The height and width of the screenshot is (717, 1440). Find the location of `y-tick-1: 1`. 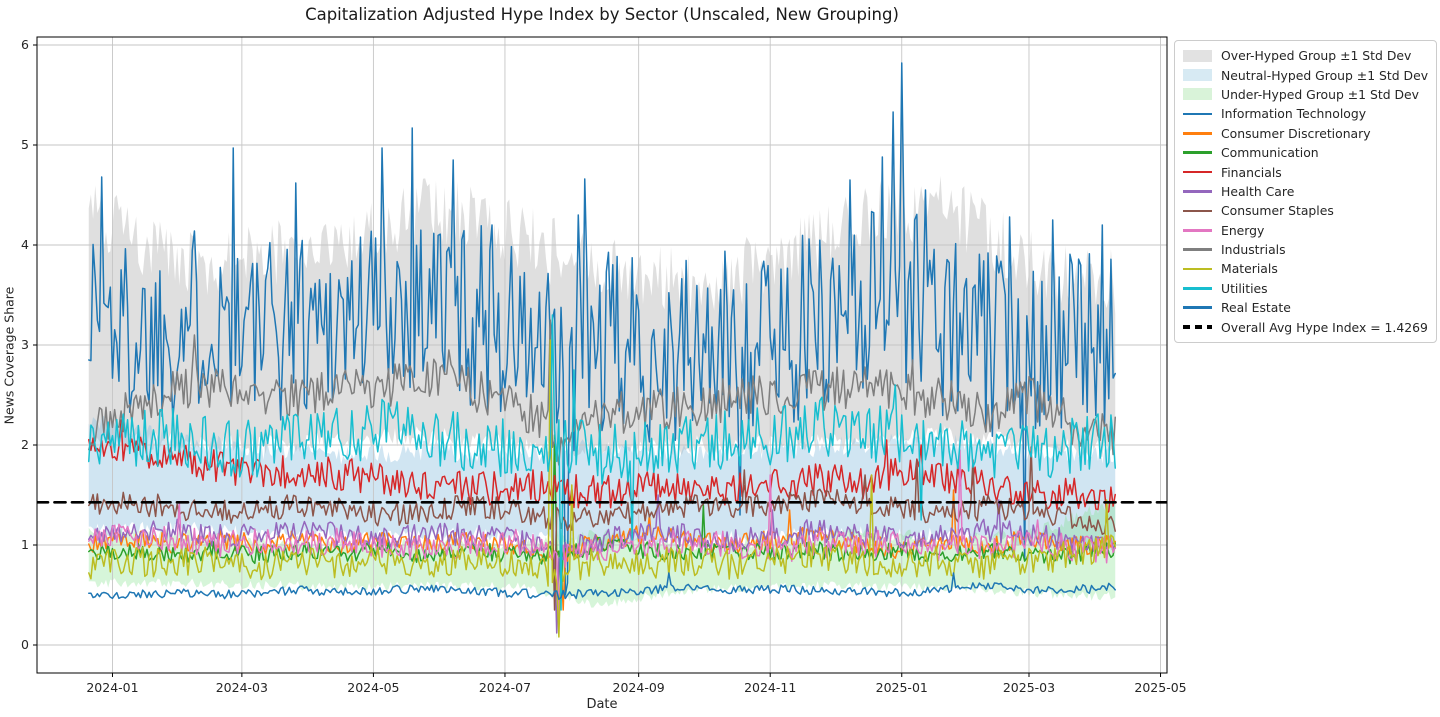

y-tick-1: 1 is located at coordinates (25, 544).